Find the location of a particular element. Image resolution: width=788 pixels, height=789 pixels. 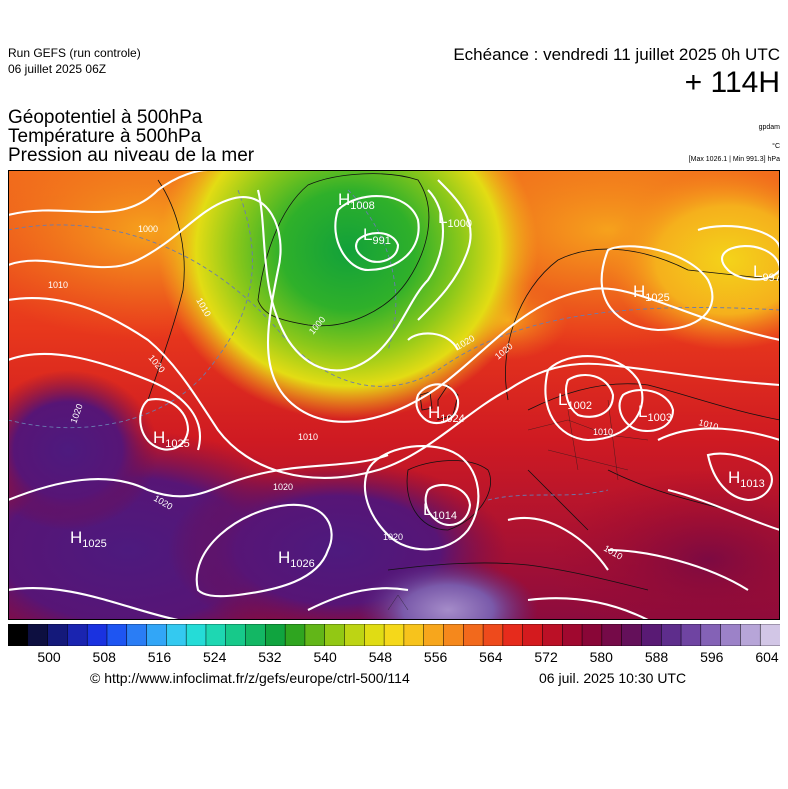

color-scale-tick: 516 is located at coordinates (159, 657).